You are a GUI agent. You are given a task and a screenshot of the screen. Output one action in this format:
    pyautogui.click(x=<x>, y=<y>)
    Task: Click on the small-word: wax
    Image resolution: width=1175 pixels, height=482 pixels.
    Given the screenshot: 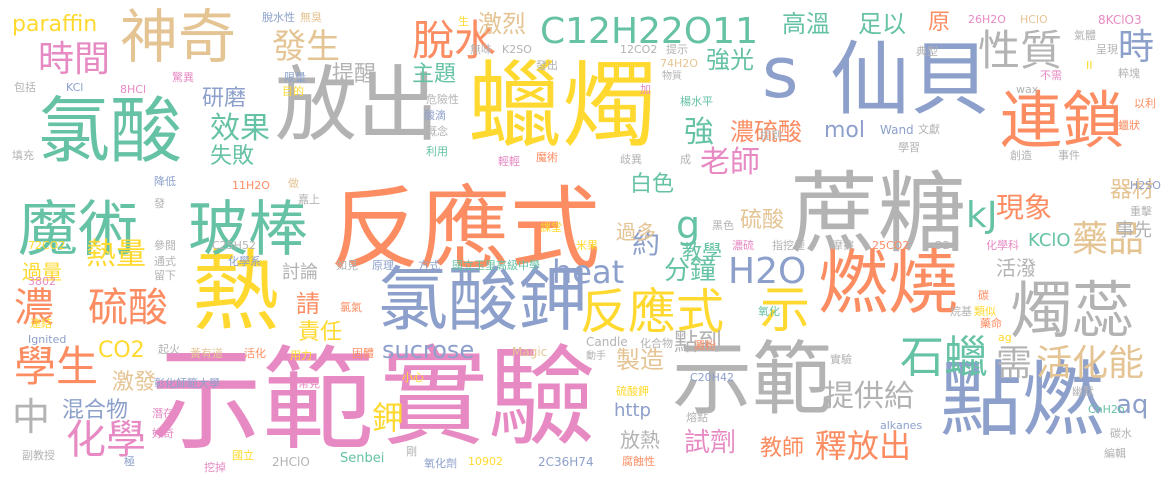 What is the action you would take?
    pyautogui.click(x=1027, y=89)
    